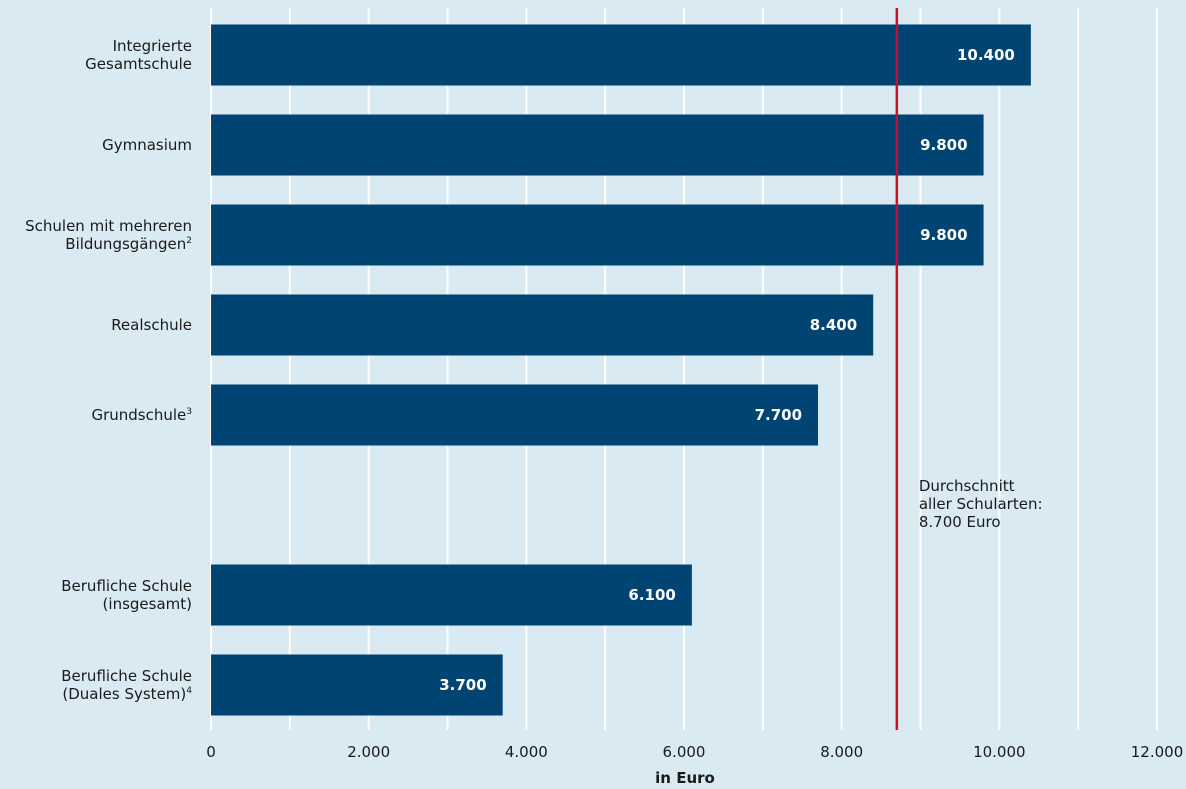 The width and height of the screenshot is (1186, 789). What do you see at coordinates (126, 685) in the screenshot?
I see `category-label: Berufliche Schule (Duales System)4` at bounding box center [126, 685].